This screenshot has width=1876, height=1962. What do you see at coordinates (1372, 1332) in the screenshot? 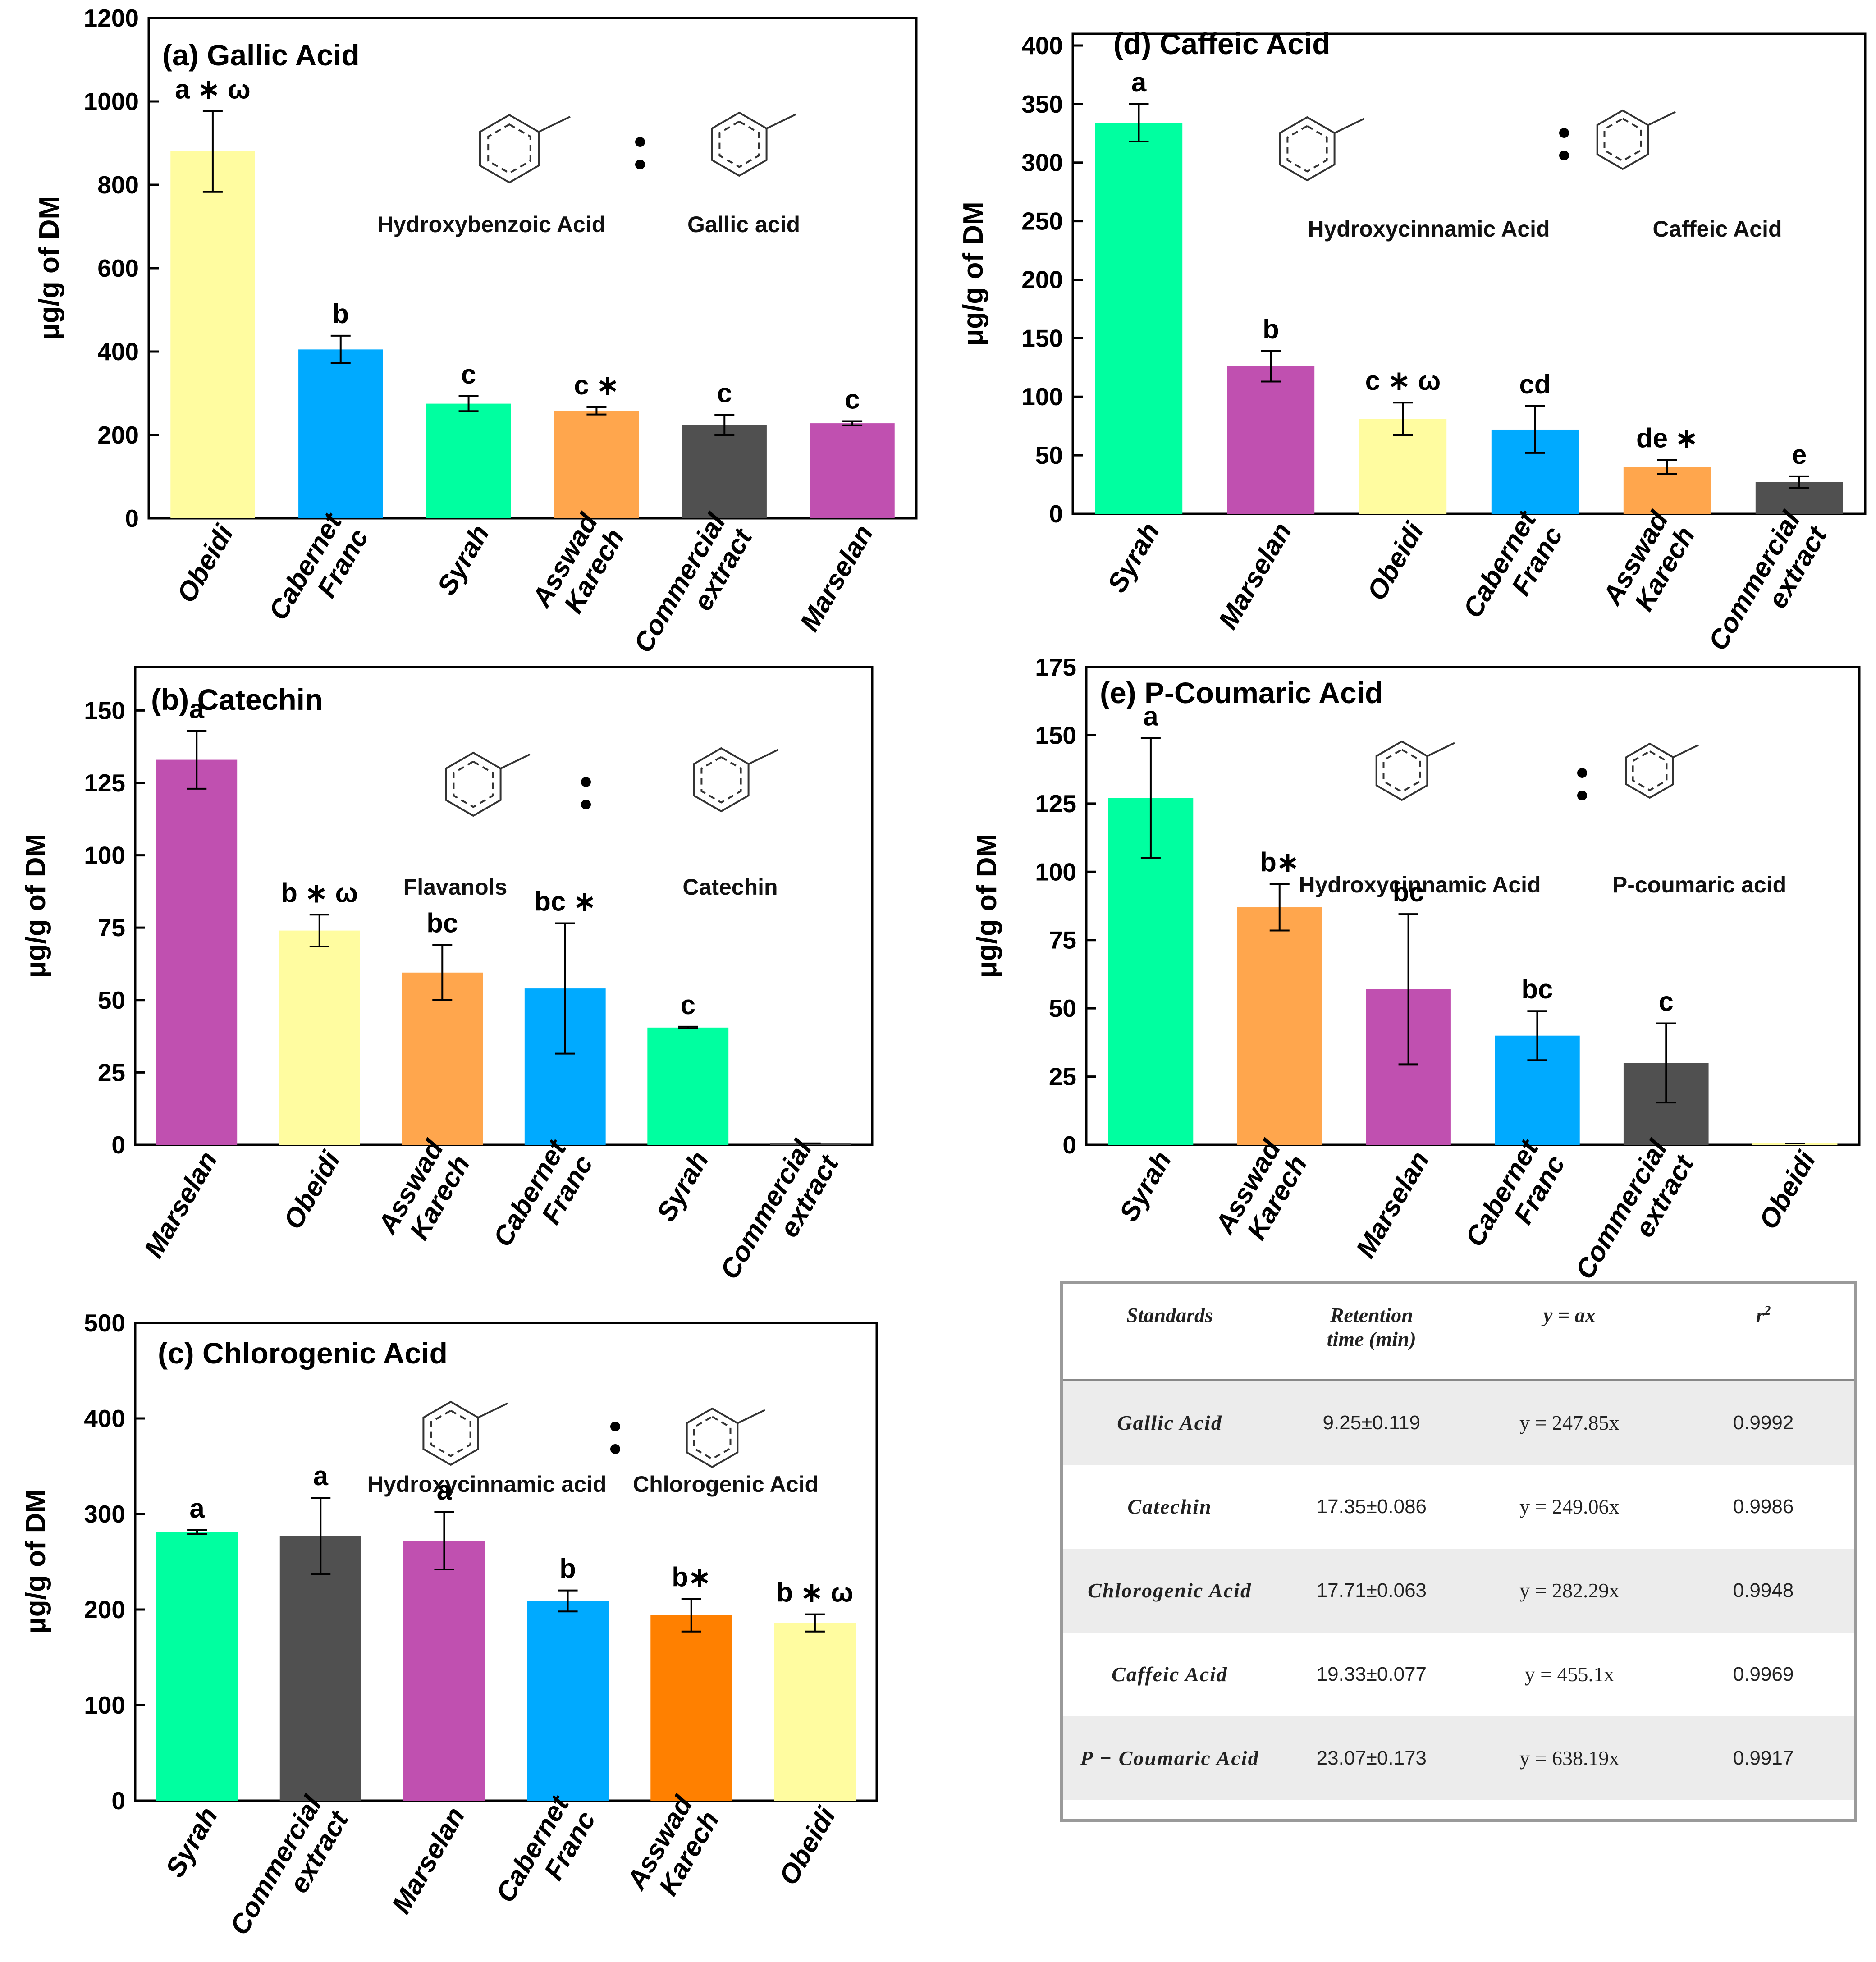
I see `header-retention-time: Retention time (min)` at bounding box center [1372, 1332].